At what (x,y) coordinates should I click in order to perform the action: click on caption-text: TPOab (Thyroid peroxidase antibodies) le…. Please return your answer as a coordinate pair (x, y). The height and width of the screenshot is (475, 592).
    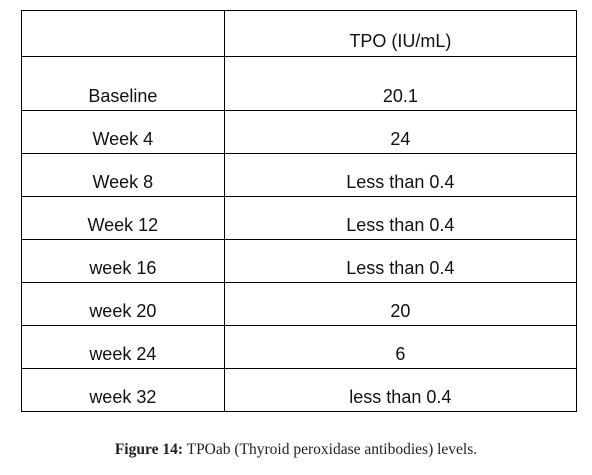
    Looking at the image, I should click on (330, 449).